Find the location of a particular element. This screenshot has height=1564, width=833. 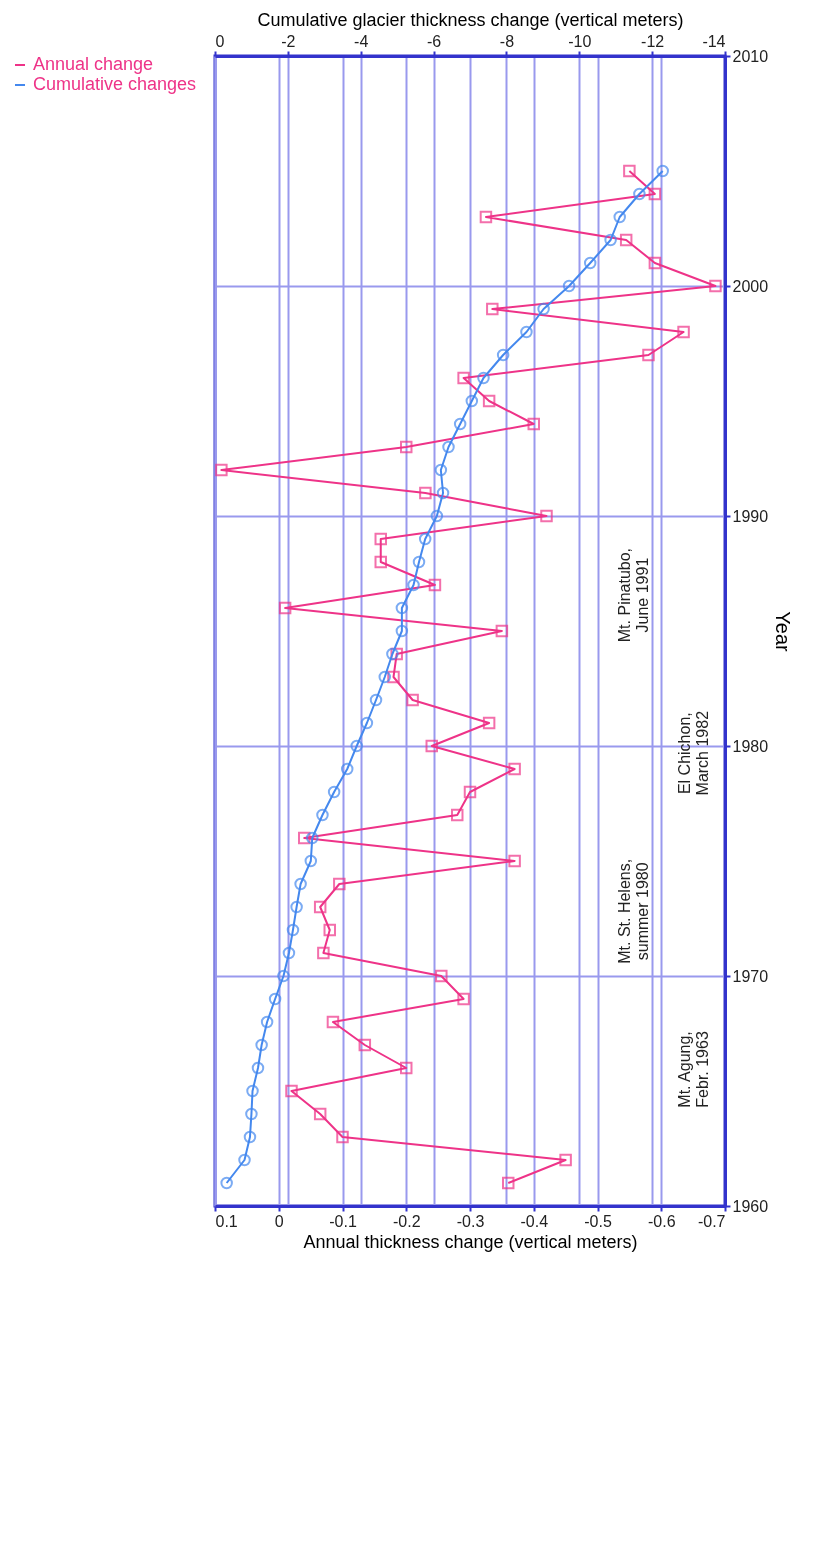

y-tick-label: 1970 is located at coordinates (750, 976).